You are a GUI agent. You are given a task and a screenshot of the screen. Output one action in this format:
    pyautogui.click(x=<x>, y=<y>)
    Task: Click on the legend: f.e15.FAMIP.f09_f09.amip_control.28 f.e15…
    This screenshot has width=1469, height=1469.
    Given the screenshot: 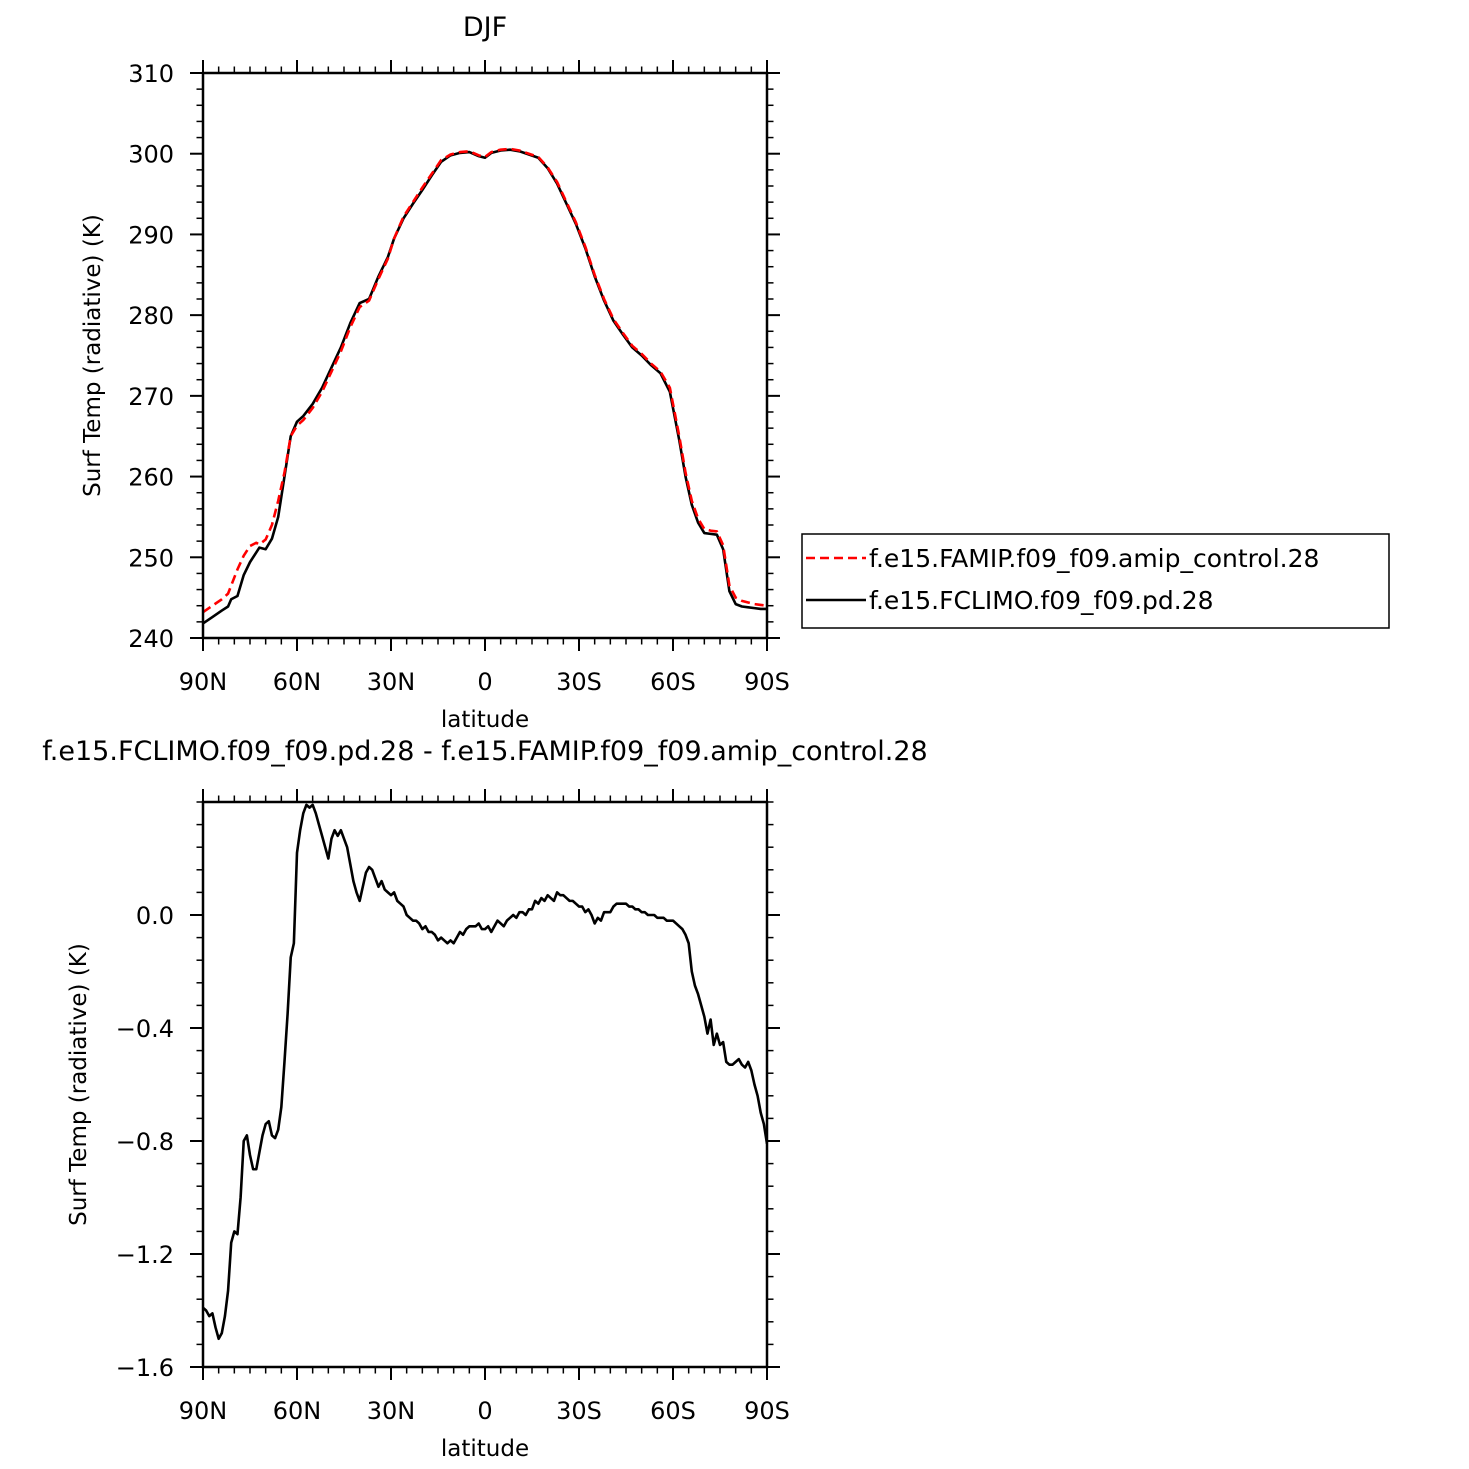 What is the action you would take?
    pyautogui.click(x=1095, y=581)
    